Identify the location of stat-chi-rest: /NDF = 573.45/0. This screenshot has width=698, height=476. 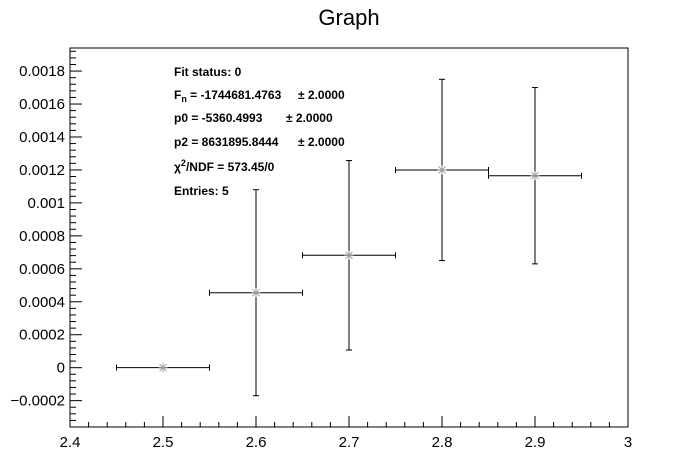
(230, 167).